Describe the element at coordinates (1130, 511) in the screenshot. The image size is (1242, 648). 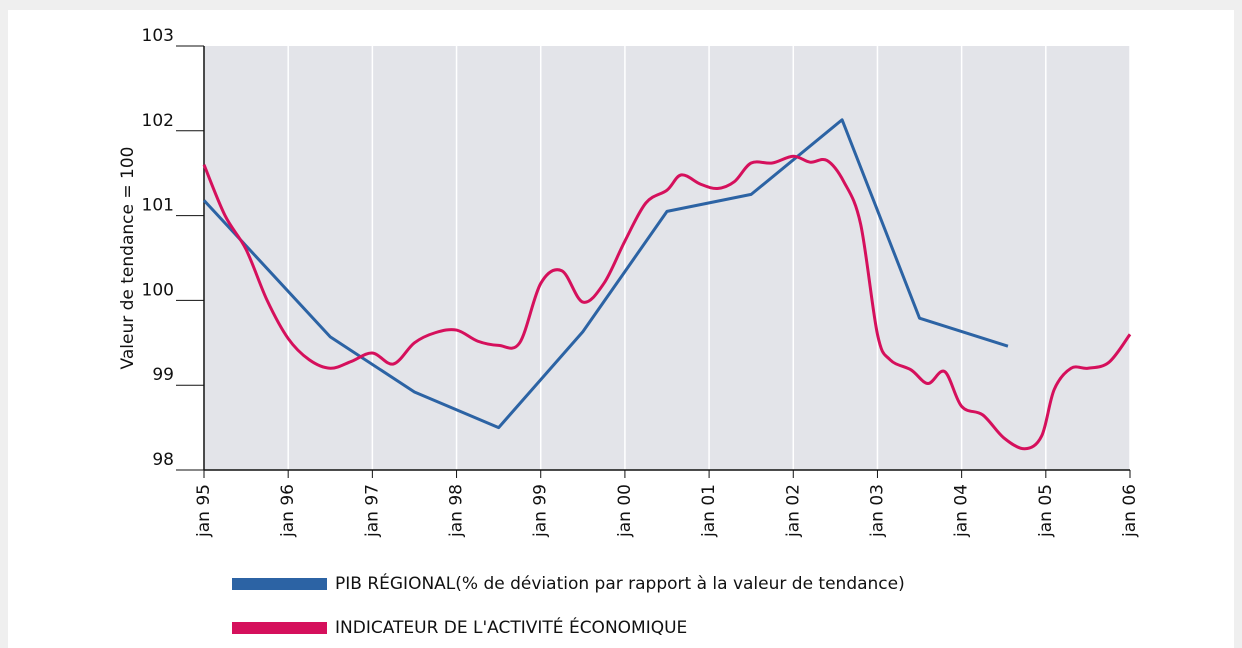
I see `x-tick-label: jan 06` at that location.